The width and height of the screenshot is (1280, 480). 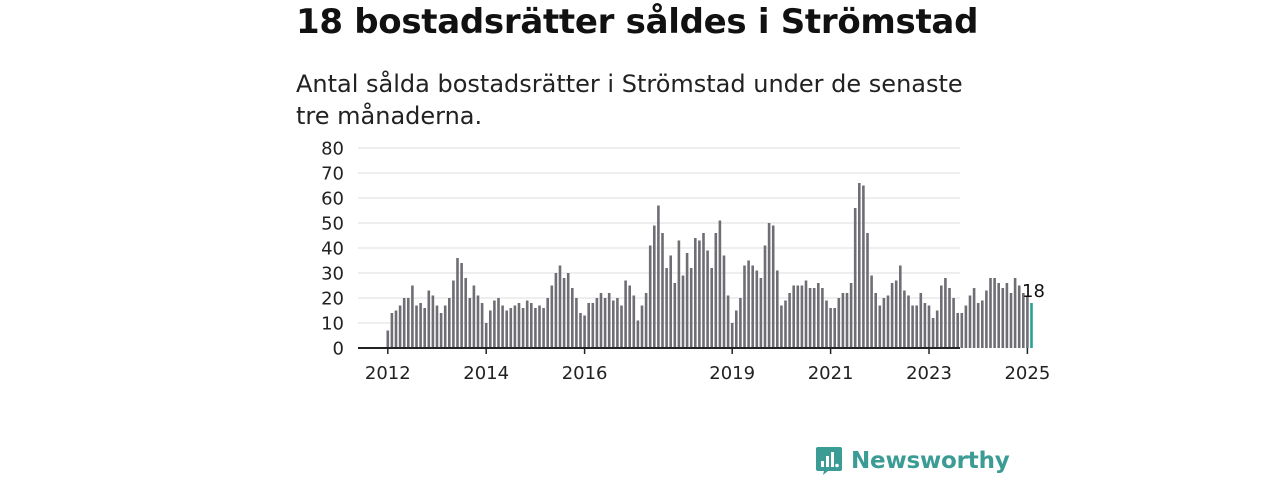 I want to click on y-tick-label: 10, so click(x=332, y=324).